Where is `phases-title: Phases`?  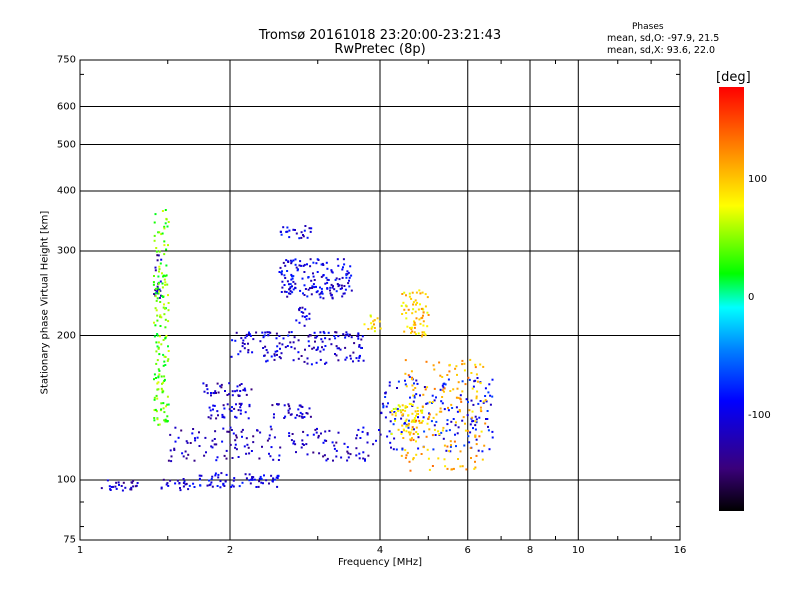 phases-title: Phases is located at coordinates (648, 27).